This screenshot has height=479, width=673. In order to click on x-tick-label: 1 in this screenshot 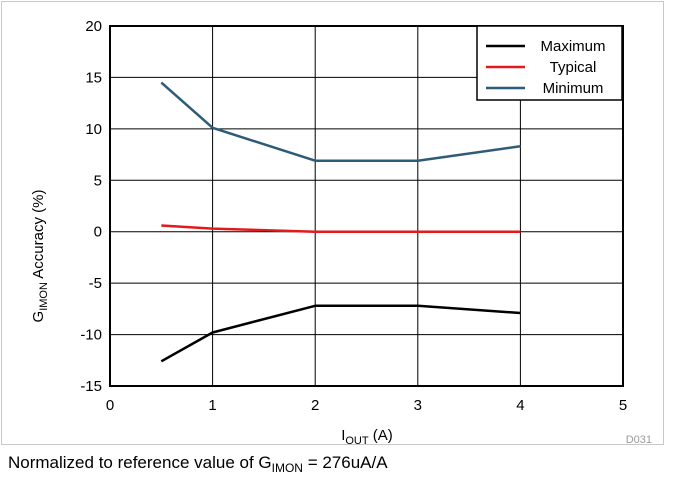, I will do `click(212, 405)`.